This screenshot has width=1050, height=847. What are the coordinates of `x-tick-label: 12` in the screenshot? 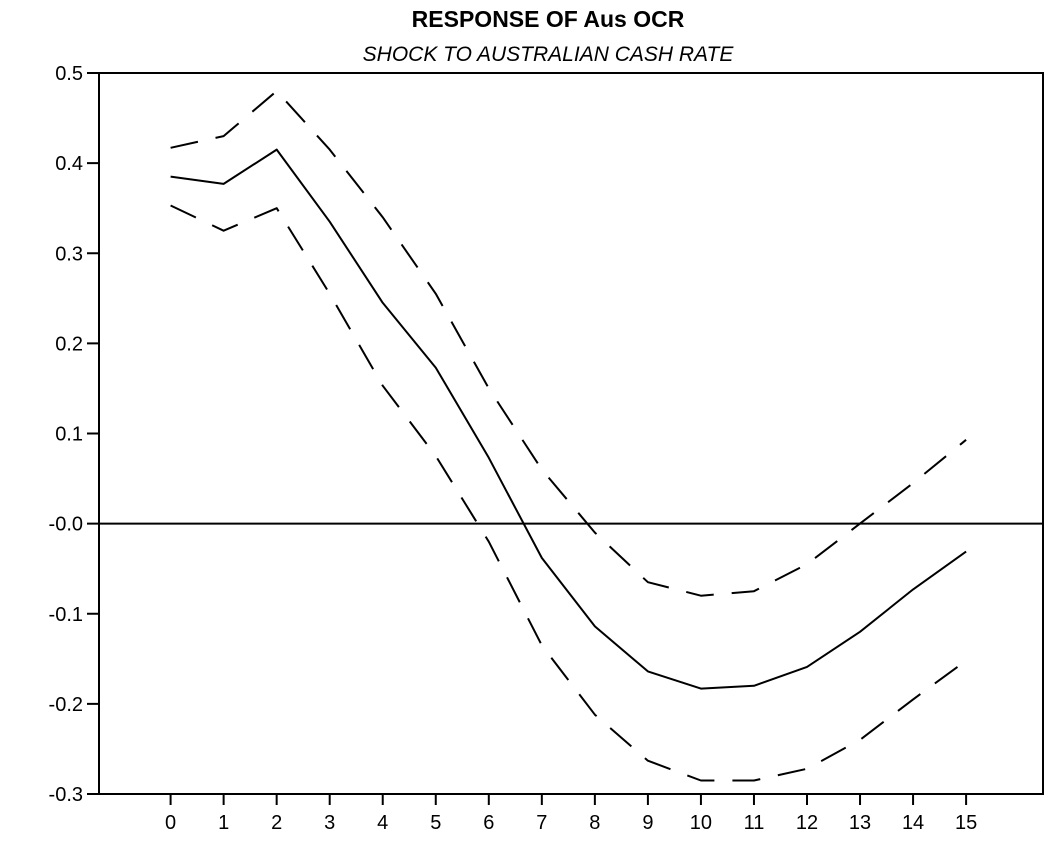 It's located at (807, 823).